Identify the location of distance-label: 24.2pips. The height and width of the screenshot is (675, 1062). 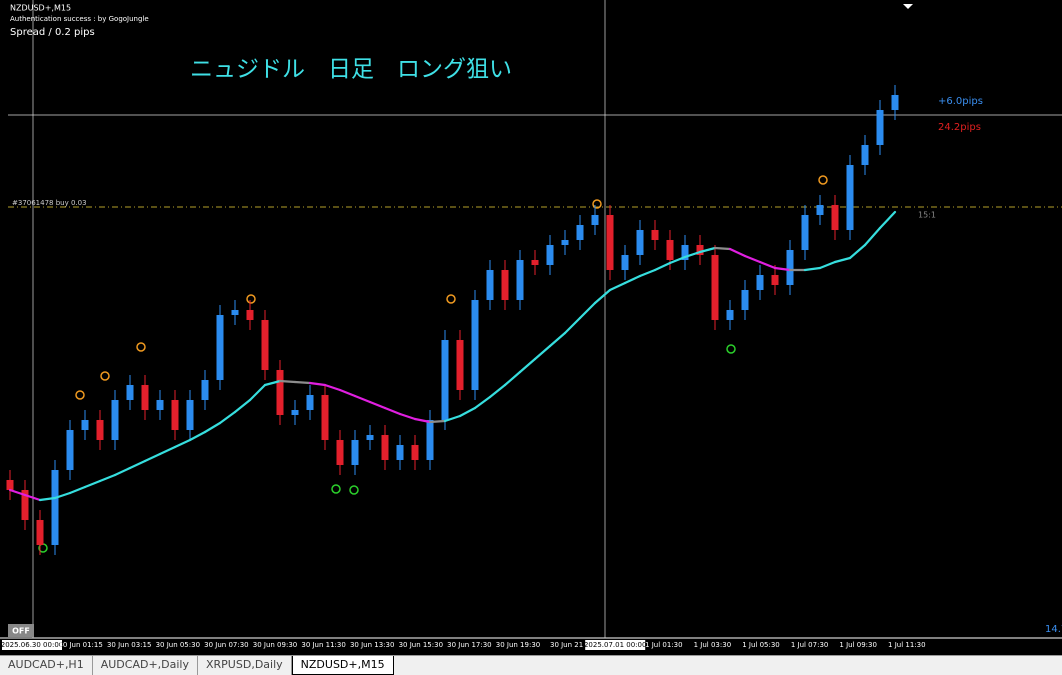
(959, 127).